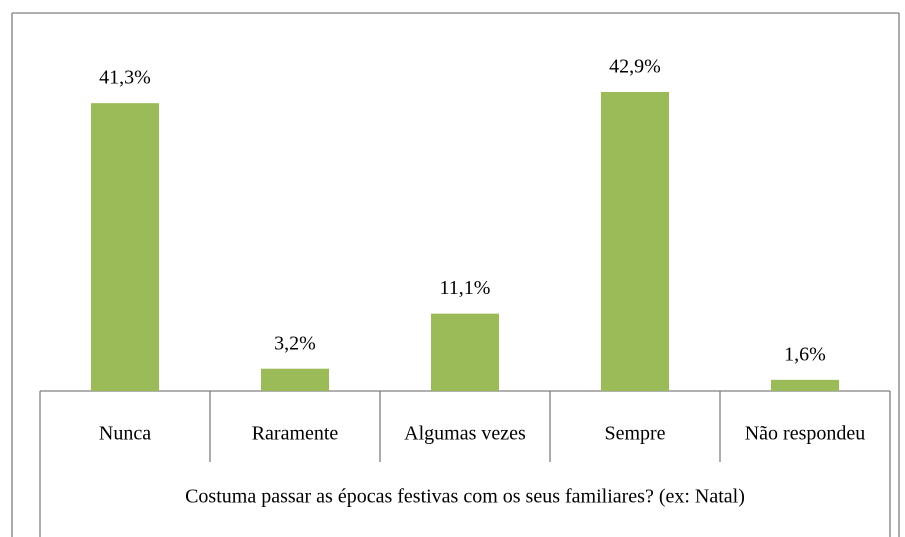 Image resolution: width=905 pixels, height=537 pixels. Describe the element at coordinates (125, 78) in the screenshot. I see `data-label: 41,3%` at that location.